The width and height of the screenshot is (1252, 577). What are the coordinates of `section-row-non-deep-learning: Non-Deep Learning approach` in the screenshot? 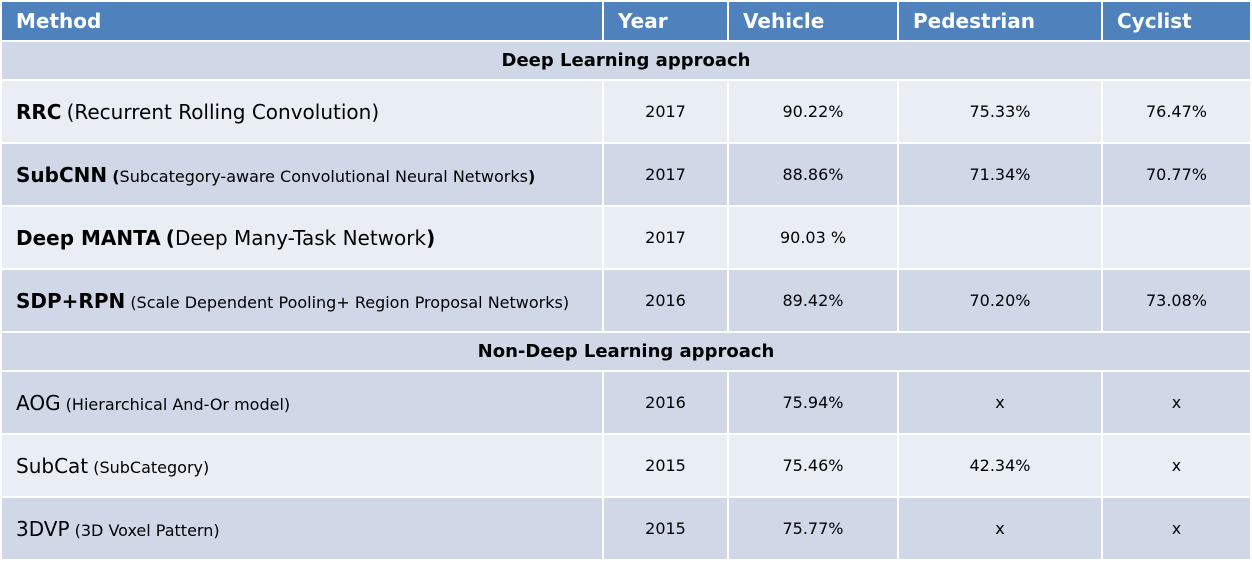 It's located at (626, 351).